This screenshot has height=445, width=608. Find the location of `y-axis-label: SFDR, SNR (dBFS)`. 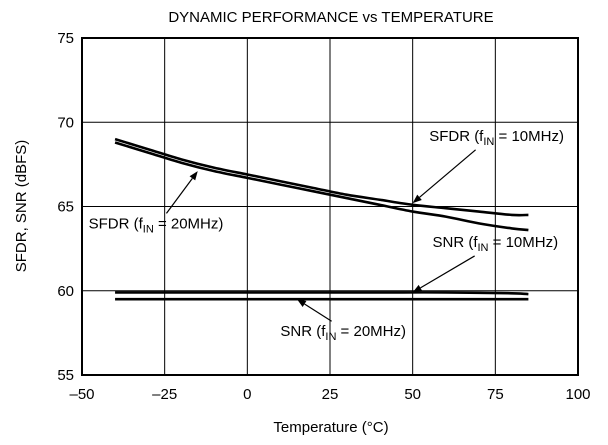

y-axis-label: SFDR, SNR (dBFS) is located at coordinates (21, 206).